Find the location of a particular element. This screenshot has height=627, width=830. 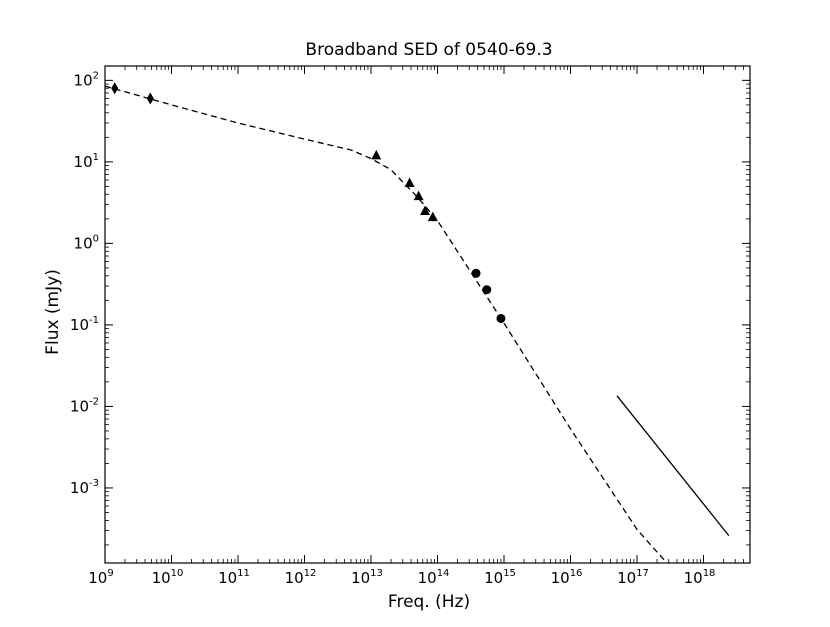

x-axis-label: Freq. (Hz) is located at coordinates (429, 602).